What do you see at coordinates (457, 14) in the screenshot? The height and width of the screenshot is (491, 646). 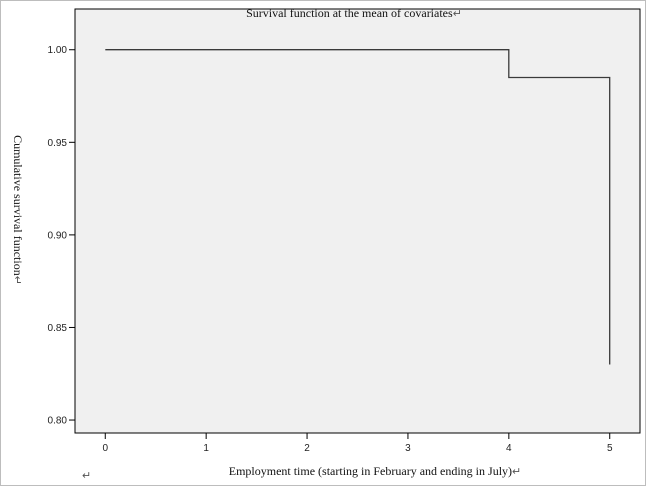 I see `title-paragraph-mark: ↵` at bounding box center [457, 14].